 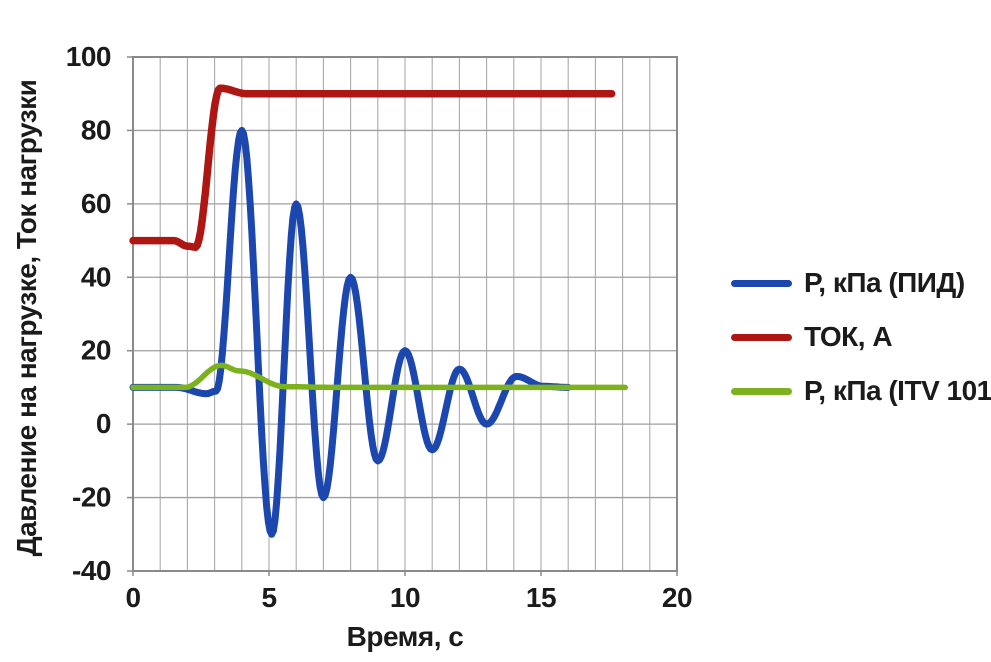 I want to click on legend-item-tok: ТОК, А, so click(x=861, y=336).